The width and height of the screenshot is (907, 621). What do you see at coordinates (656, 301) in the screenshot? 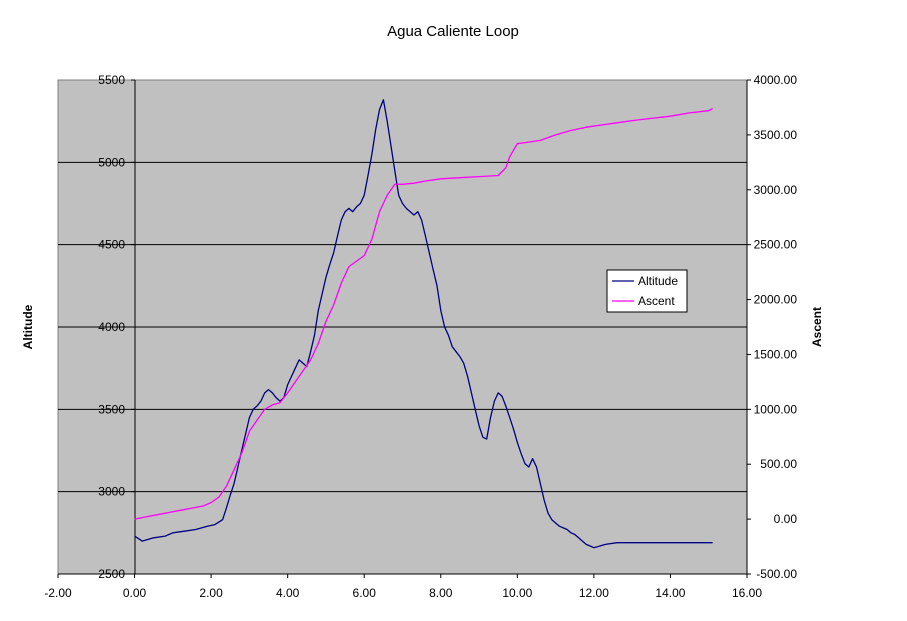
I see `legend-label-ascent: Ascent` at bounding box center [656, 301].